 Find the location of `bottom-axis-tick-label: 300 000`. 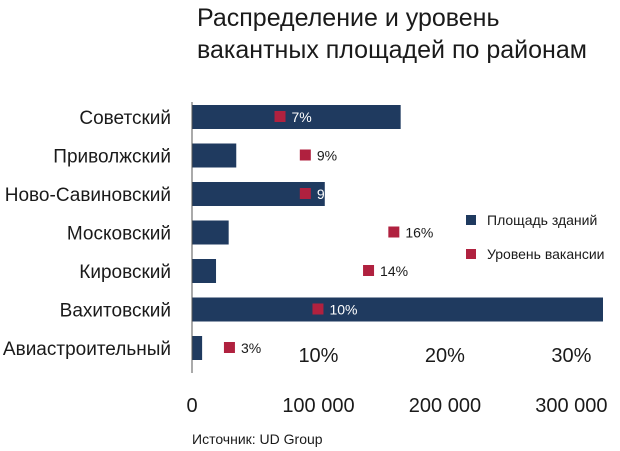

bottom-axis-tick-label: 300 000 is located at coordinates (571, 406).